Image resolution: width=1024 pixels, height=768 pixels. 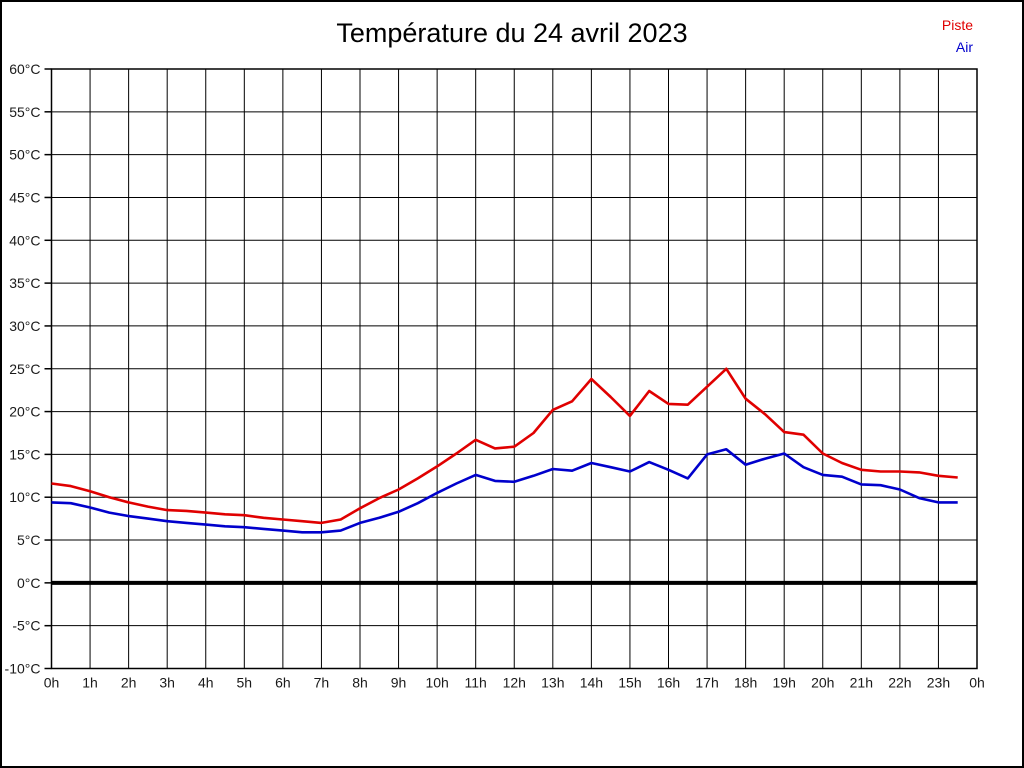 What do you see at coordinates (24, 326) in the screenshot?
I see `y-tick-label: 30°C` at bounding box center [24, 326].